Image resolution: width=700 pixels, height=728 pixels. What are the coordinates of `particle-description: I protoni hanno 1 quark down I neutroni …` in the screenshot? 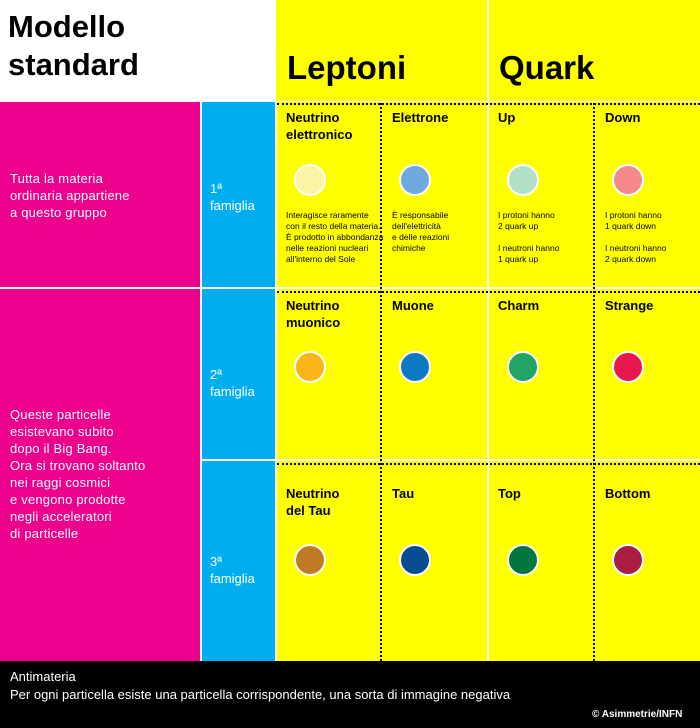 It's located at (636, 237).